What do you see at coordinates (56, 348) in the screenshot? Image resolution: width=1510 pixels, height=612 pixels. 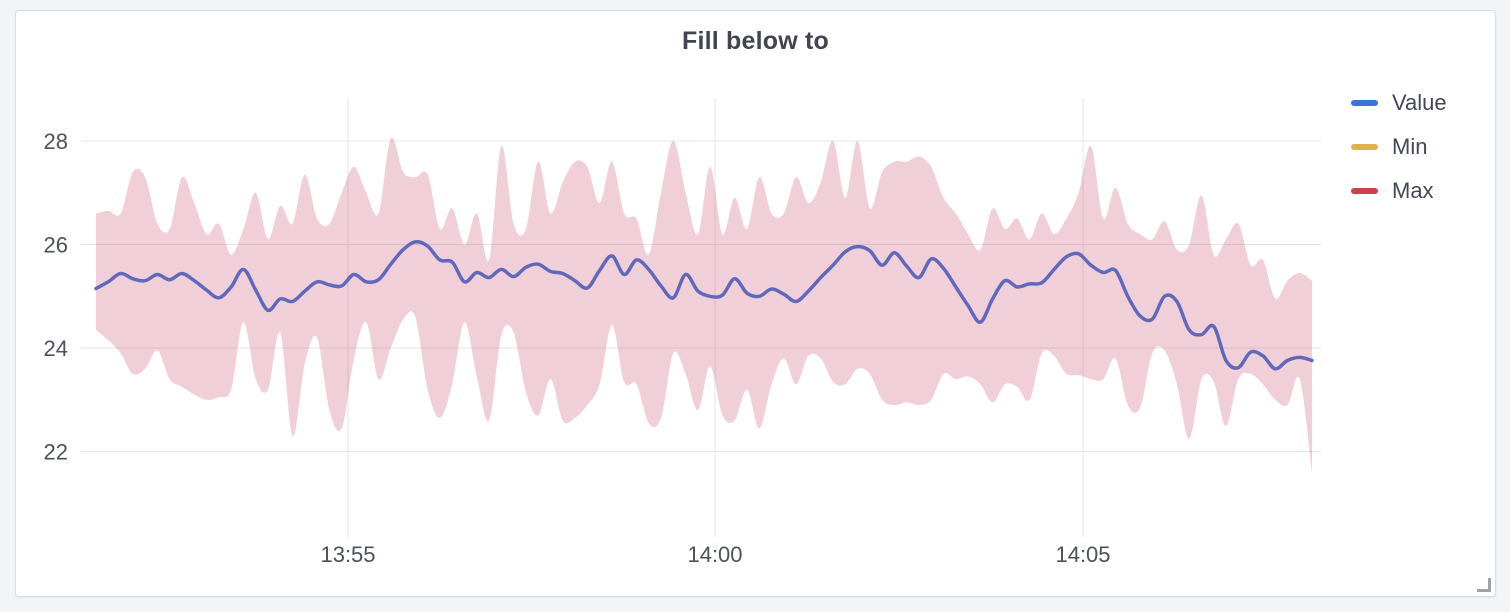 I see `y-axis-tick-label: 24` at bounding box center [56, 348].